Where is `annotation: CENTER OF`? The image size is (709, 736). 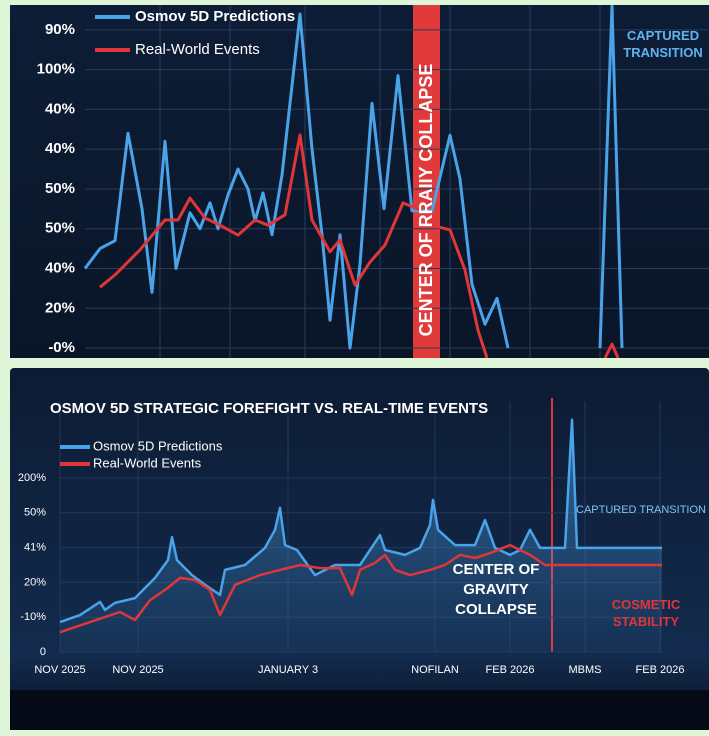
annotation: CENTER OF is located at coordinates (496, 569).